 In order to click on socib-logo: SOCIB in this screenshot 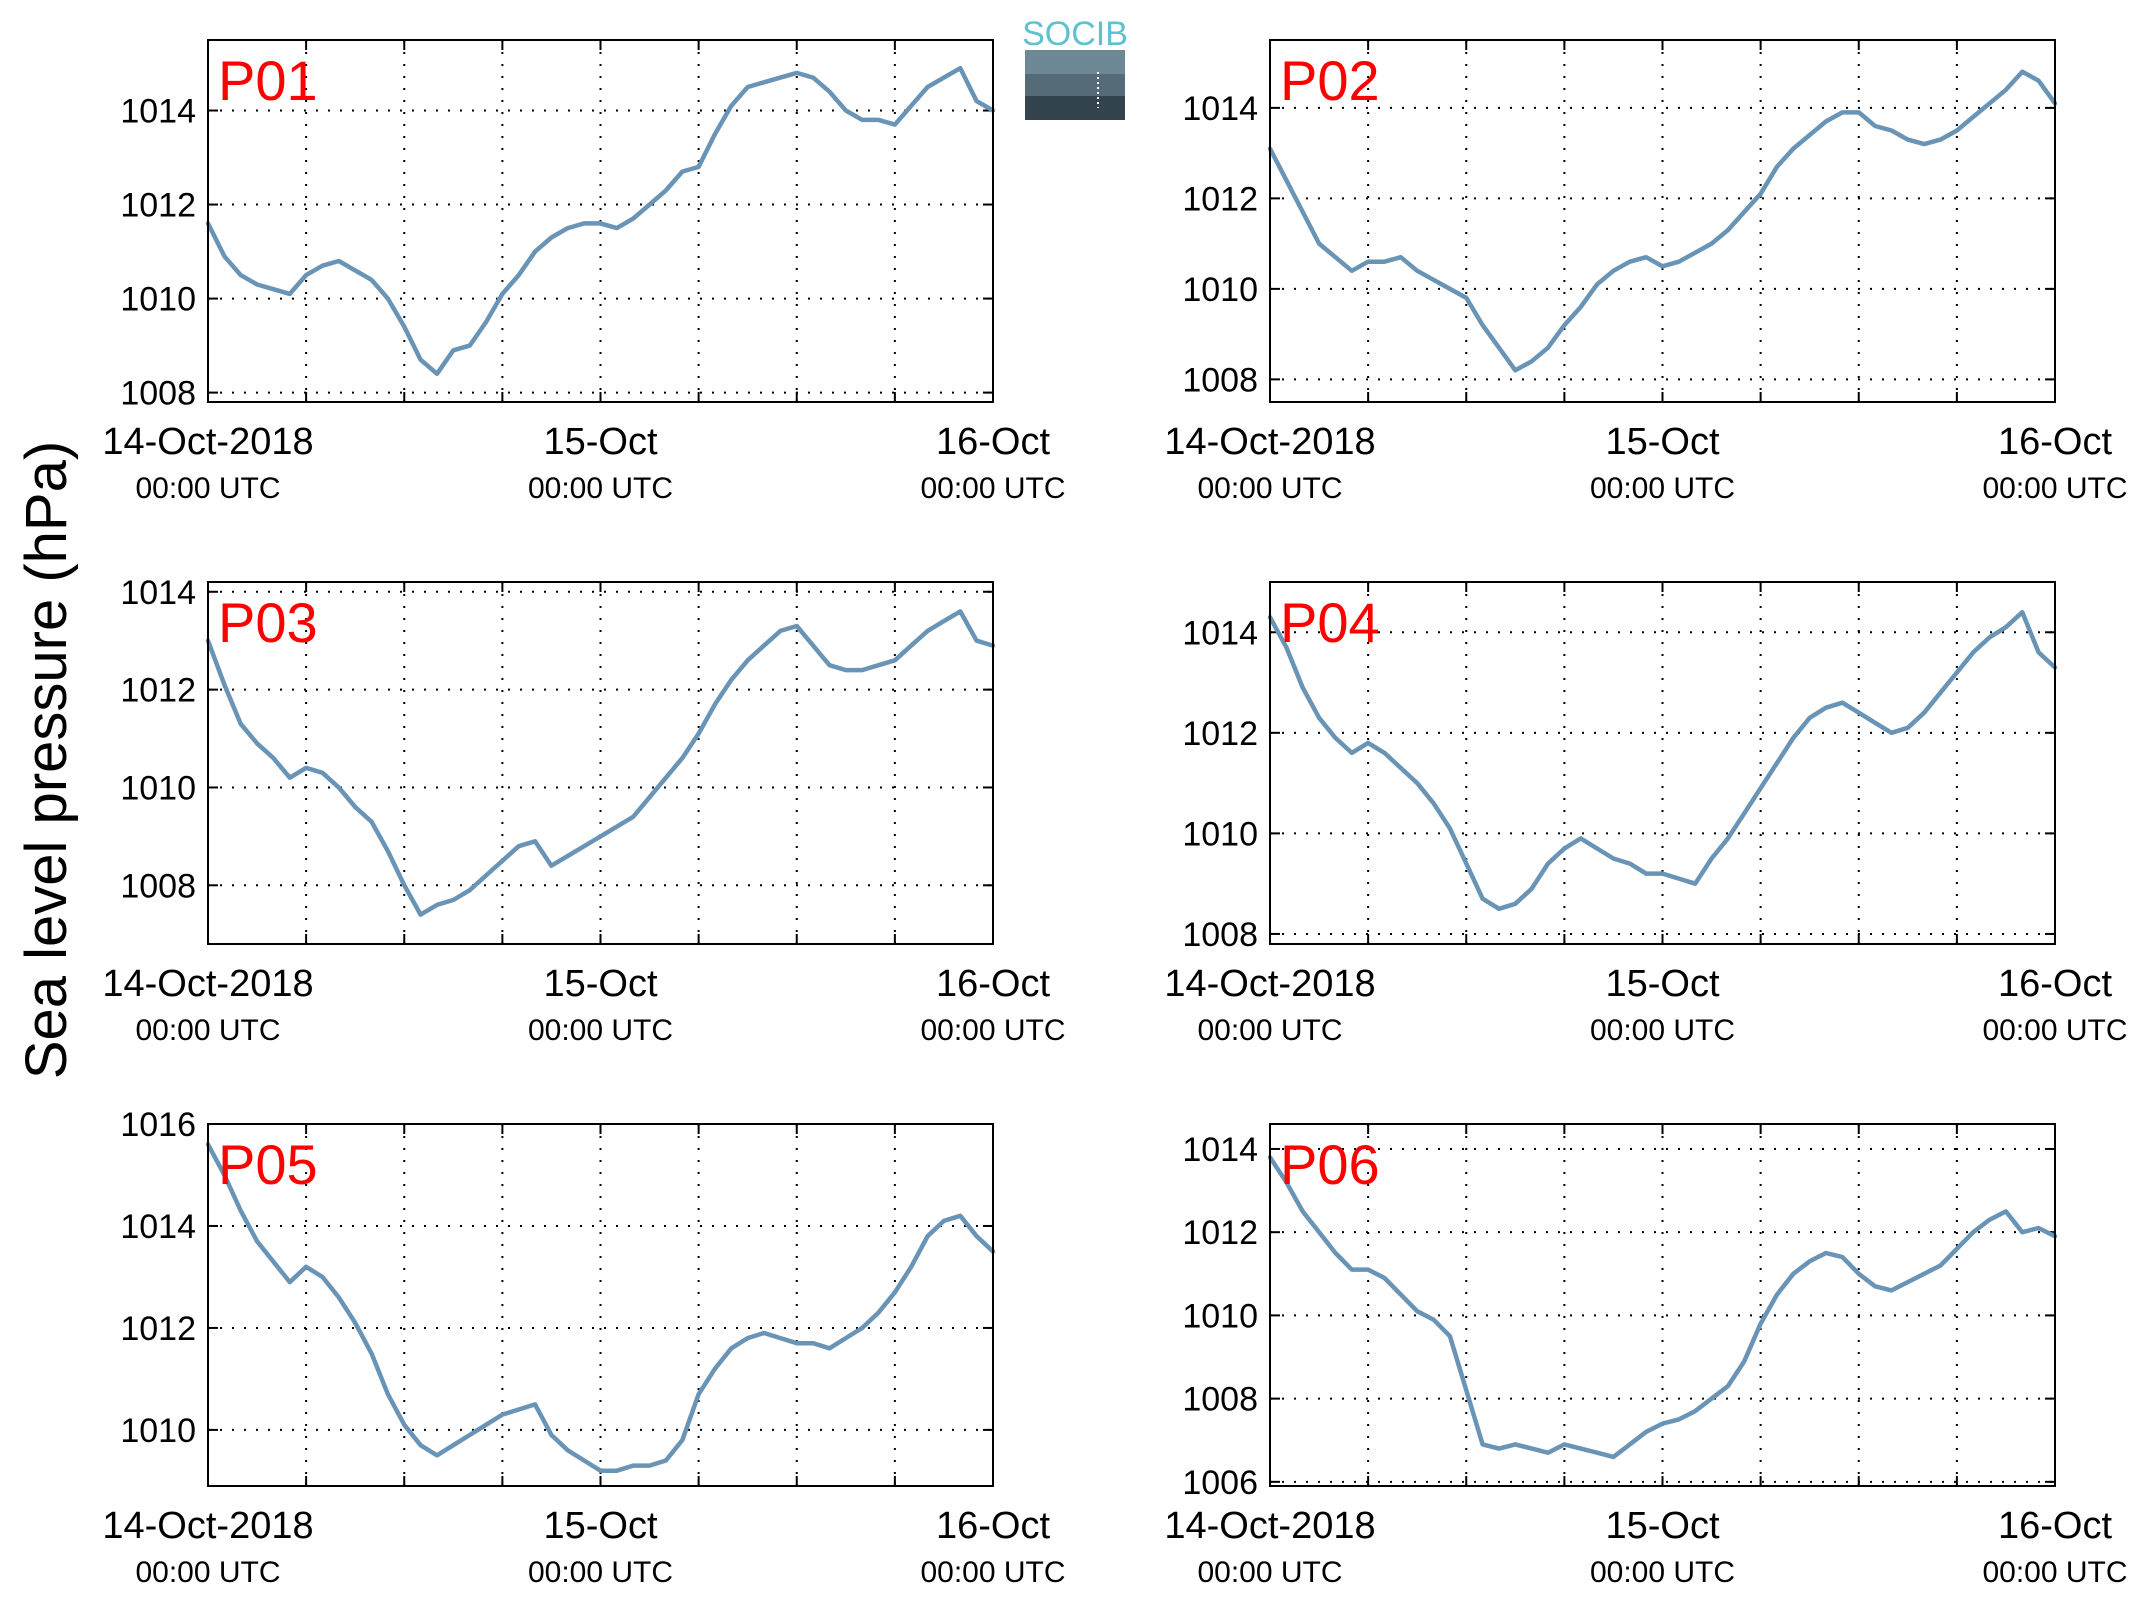, I will do `click(1075, 67)`.